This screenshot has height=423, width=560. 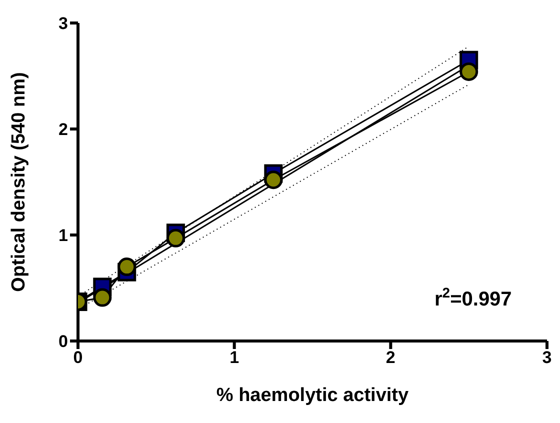 I want to click on y-tick-label: 2, so click(x=63, y=130).